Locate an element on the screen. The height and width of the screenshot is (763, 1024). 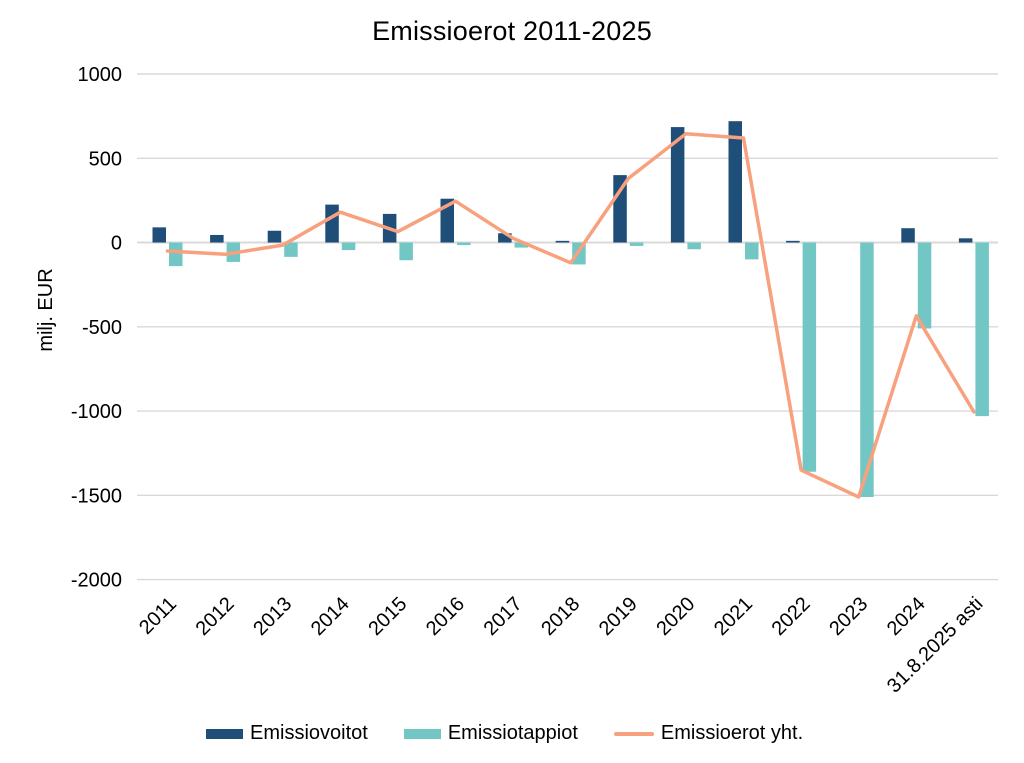
x-label-2012: 2012 is located at coordinates (215, 616).